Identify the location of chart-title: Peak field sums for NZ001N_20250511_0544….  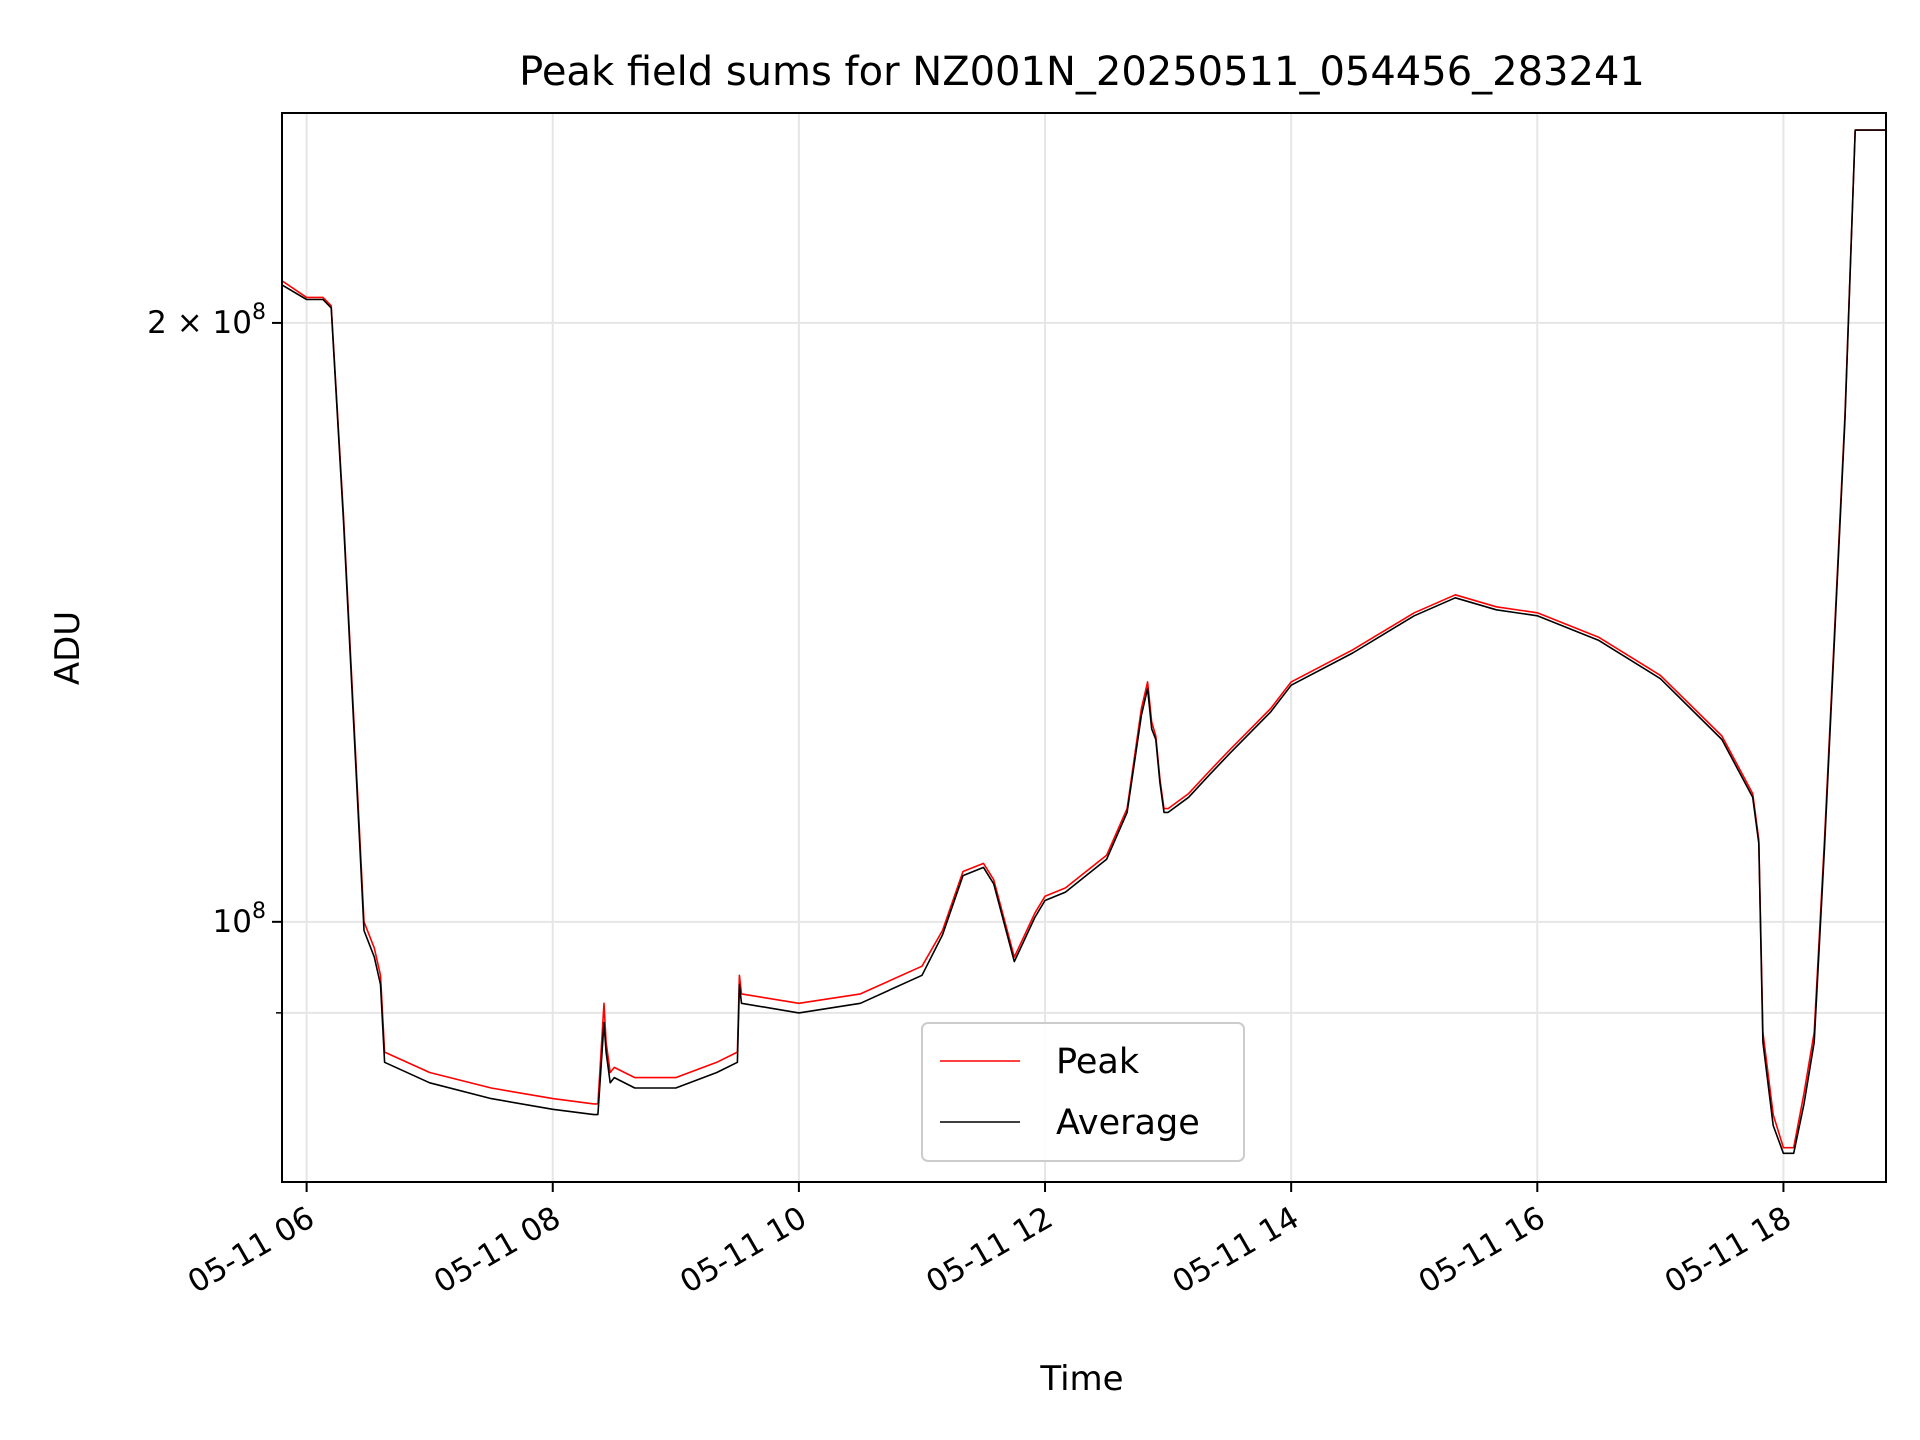
(1082, 72).